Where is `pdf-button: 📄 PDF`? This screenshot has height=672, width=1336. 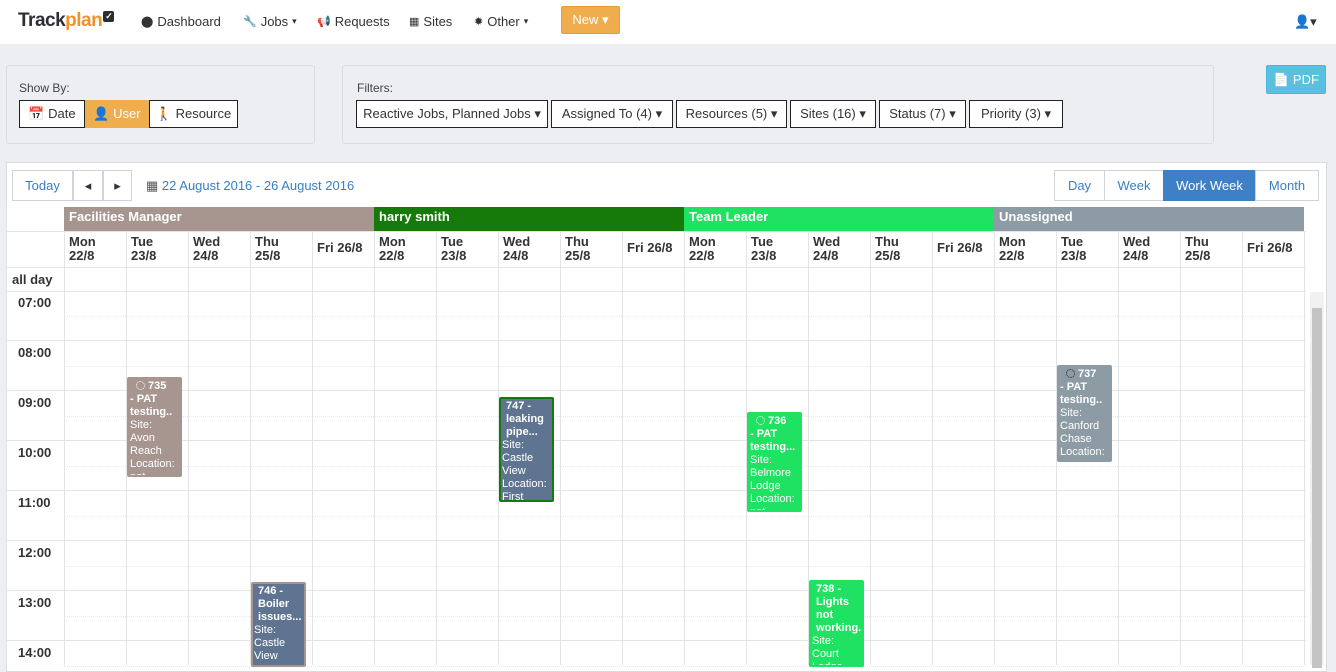
pdf-button: 📄 PDF is located at coordinates (1296, 79).